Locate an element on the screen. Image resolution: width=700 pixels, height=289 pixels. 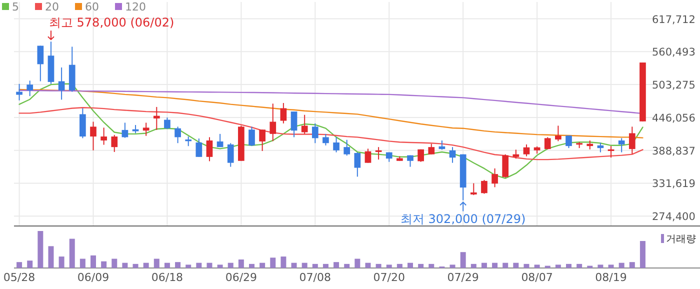
x-tick-label: 06/29 is located at coordinates (241, 277).